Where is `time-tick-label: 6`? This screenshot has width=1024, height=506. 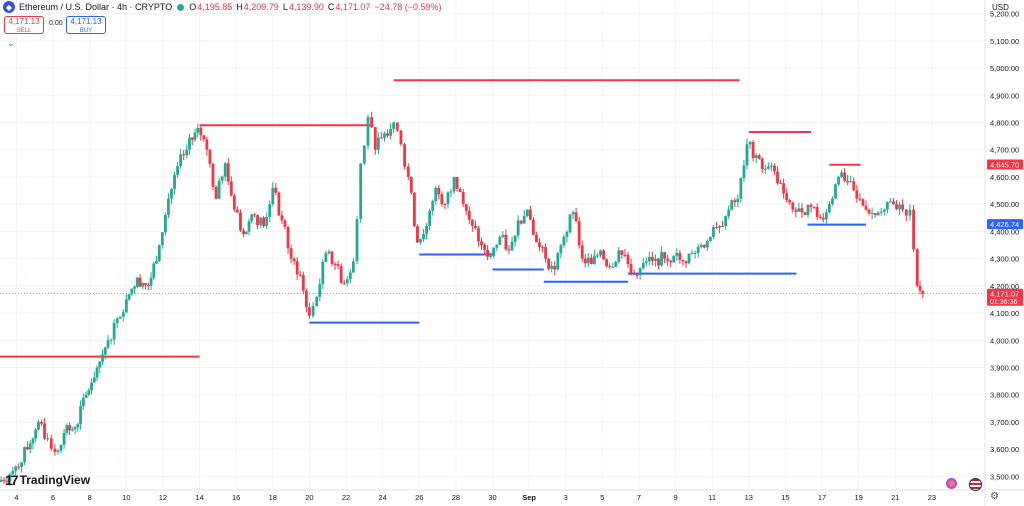 time-tick-label: 6 is located at coordinates (53, 497).